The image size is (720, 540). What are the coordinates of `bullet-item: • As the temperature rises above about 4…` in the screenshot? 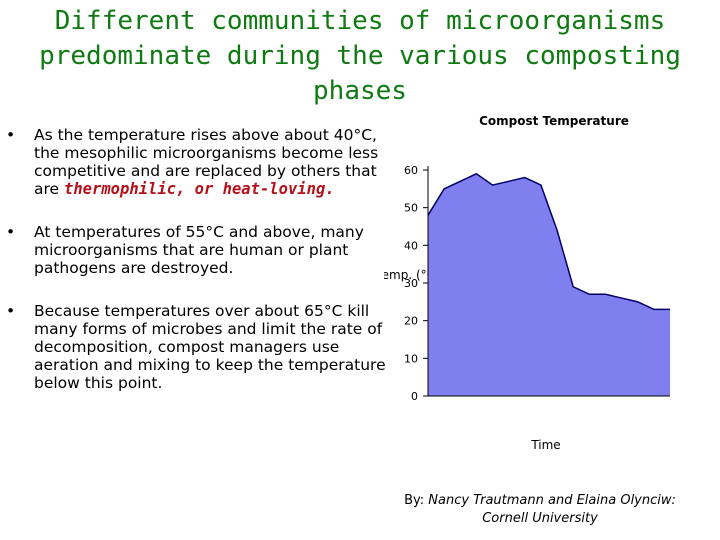 It's located at (200, 162).